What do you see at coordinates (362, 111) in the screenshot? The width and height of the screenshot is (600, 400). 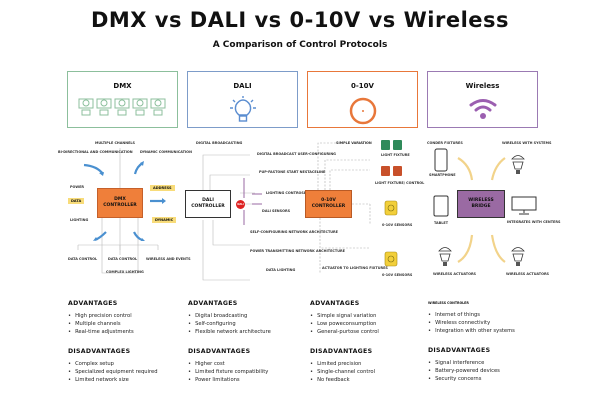 I see `dial-icon` at bounding box center [362, 111].